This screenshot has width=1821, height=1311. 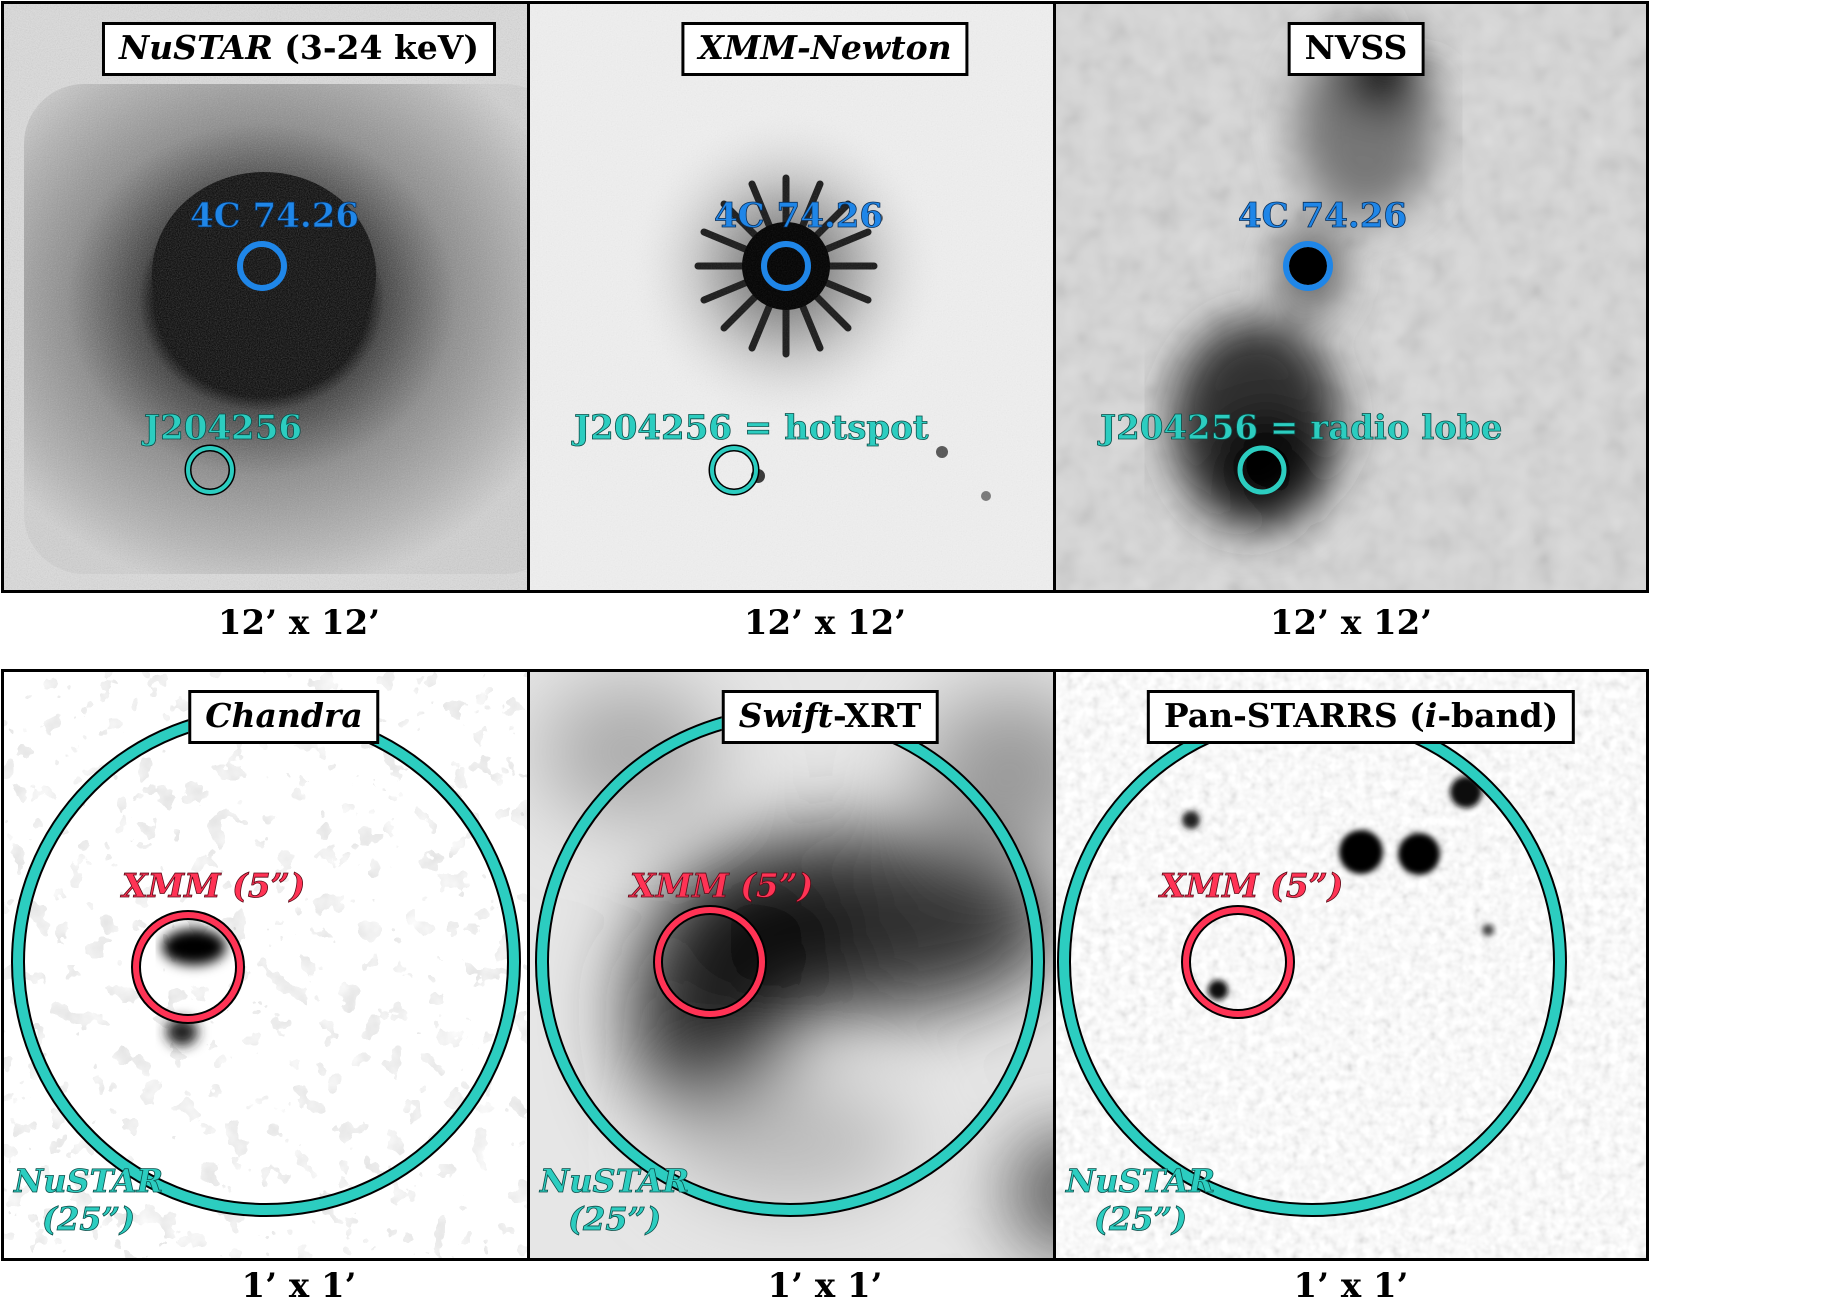 What do you see at coordinates (223, 428) in the screenshot?
I see `source-label: J204256` at bounding box center [223, 428].